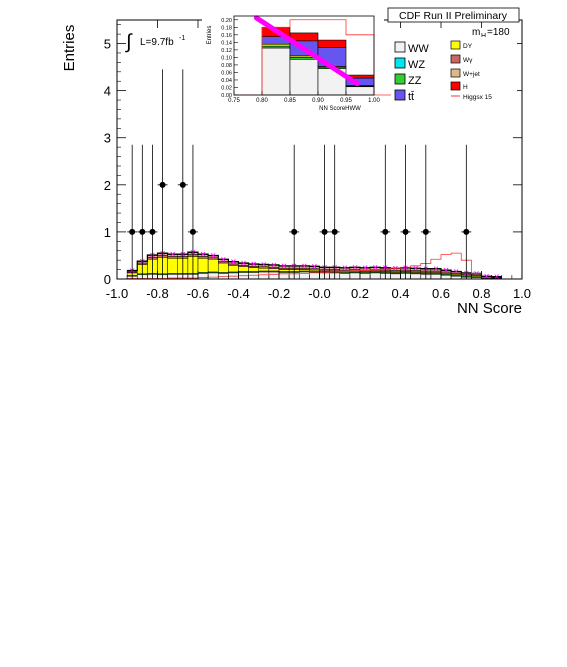  What do you see at coordinates (489, 308) in the screenshot?
I see `x-axis-title: NN Score` at bounding box center [489, 308].